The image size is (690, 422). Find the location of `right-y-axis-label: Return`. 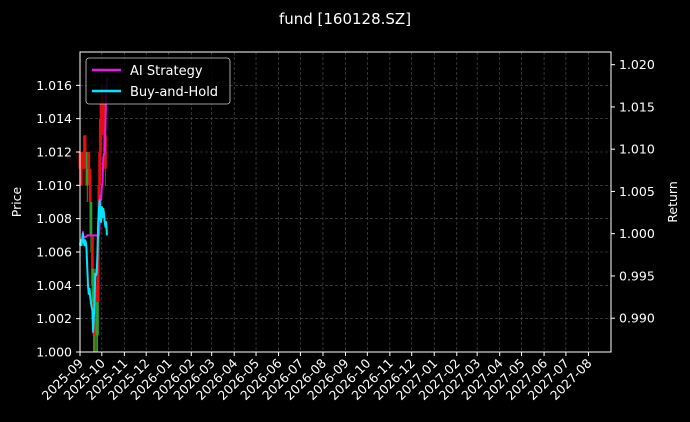

right-y-axis-label: Return is located at coordinates (672, 201).